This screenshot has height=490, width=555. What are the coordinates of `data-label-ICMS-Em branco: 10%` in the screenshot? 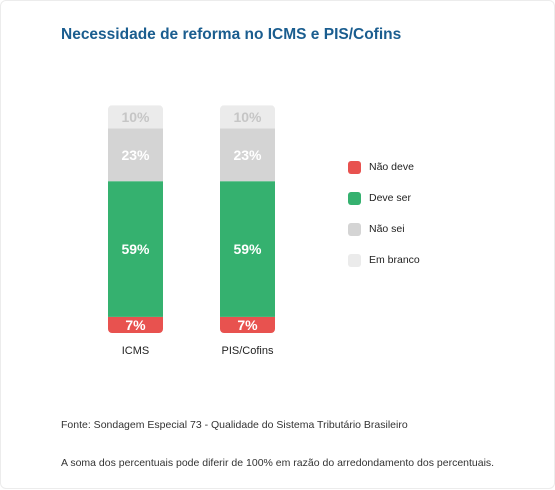 It's located at (135, 117).